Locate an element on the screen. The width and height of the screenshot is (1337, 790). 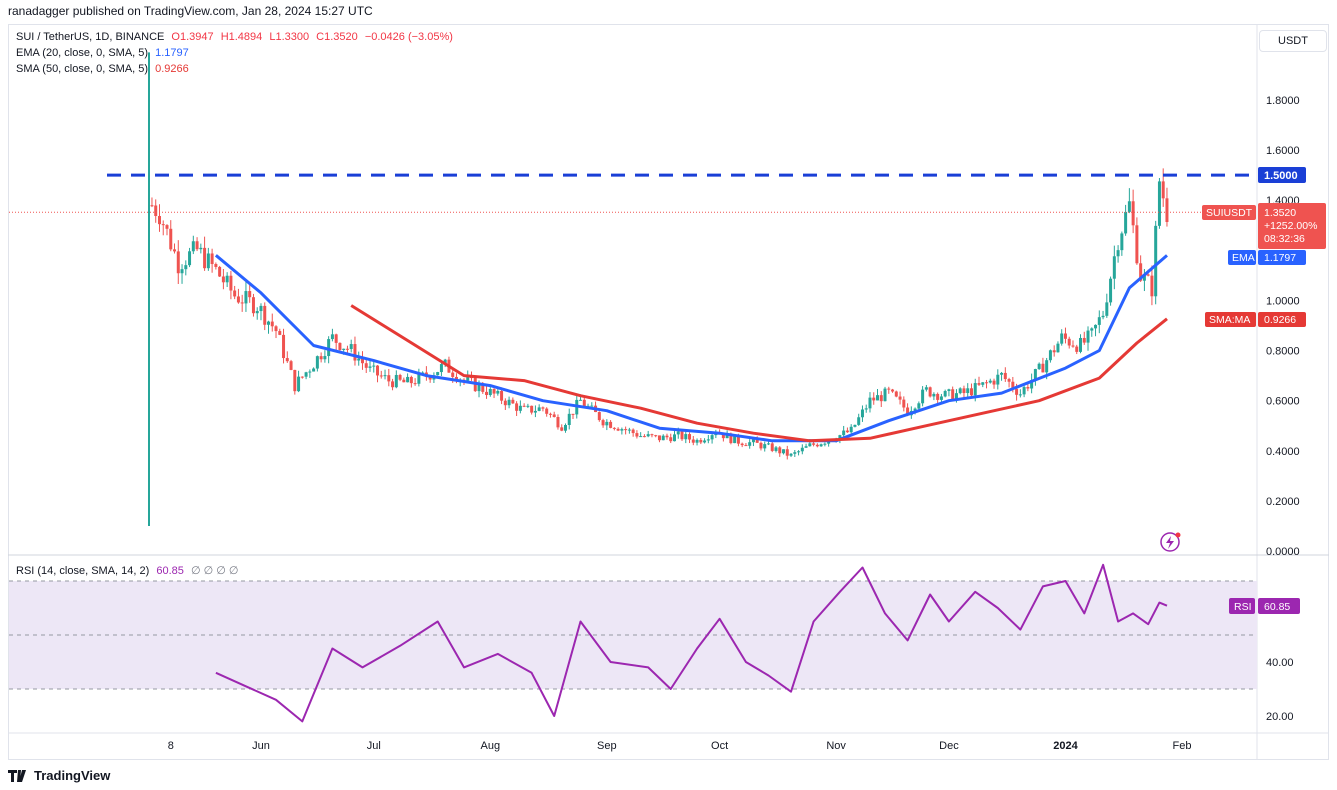
sma-legend-label: SMA (50, close, 0, SMA, 5) is located at coordinates (82, 69).